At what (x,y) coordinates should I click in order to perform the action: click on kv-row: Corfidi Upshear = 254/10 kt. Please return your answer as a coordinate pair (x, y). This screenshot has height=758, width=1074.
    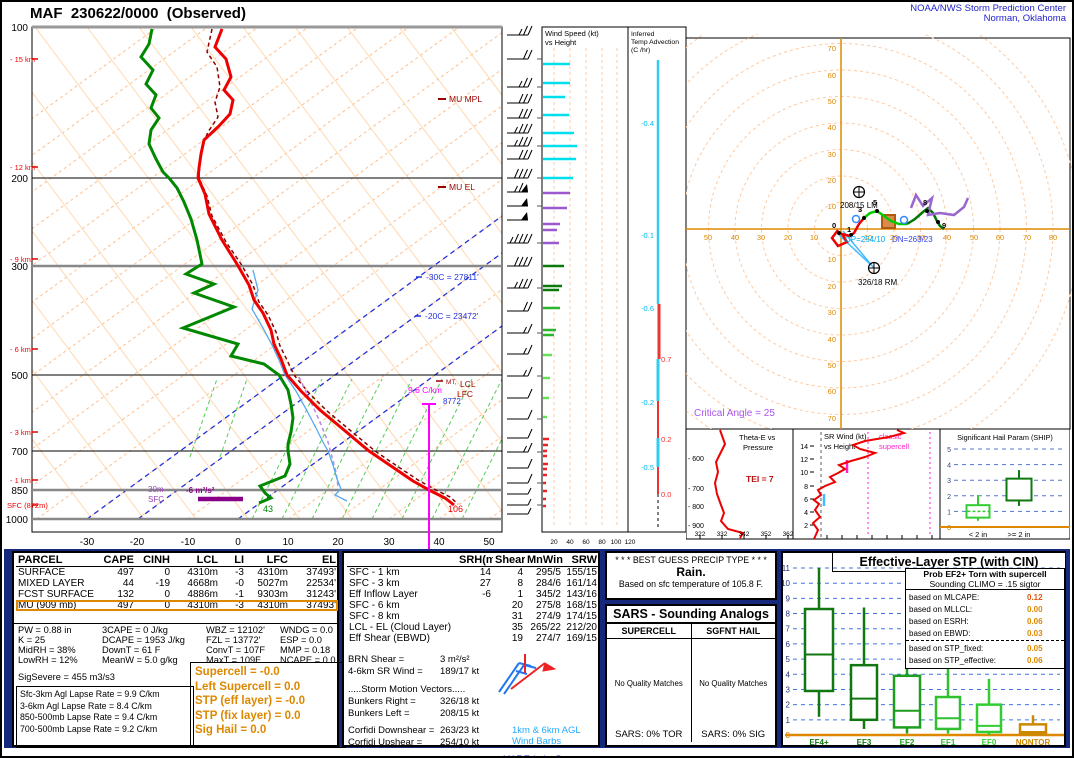
    Looking at the image, I should click on (414, 742).